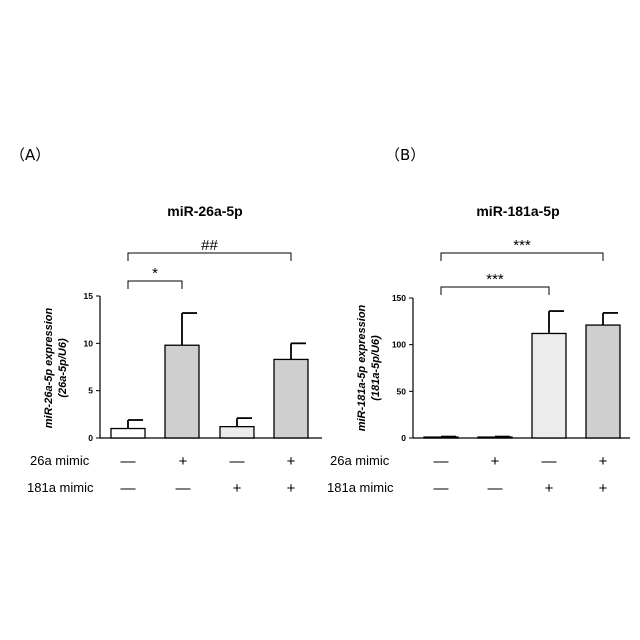  What do you see at coordinates (362, 367) in the screenshot?
I see `panel-b-ylabel-line1: miR-181a-5p expression` at bounding box center [362, 367].